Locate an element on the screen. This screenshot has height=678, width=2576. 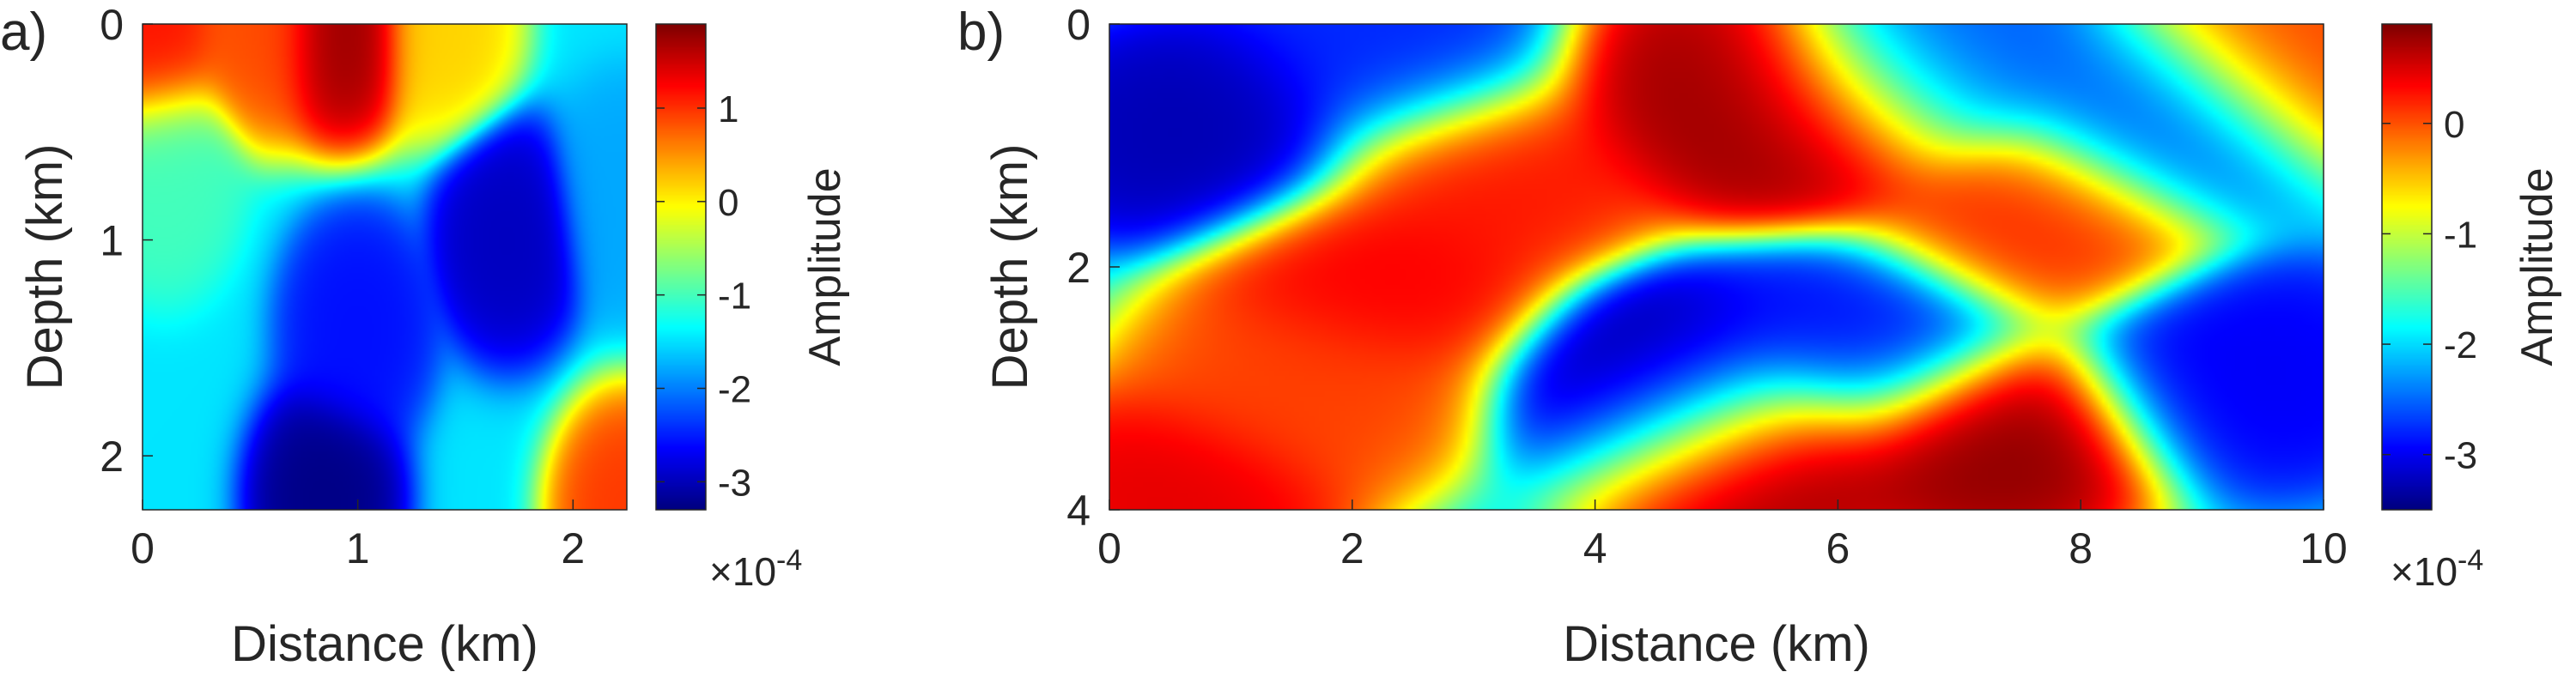
y-ticks-a: 0 1 2 is located at coordinates (127, 241).